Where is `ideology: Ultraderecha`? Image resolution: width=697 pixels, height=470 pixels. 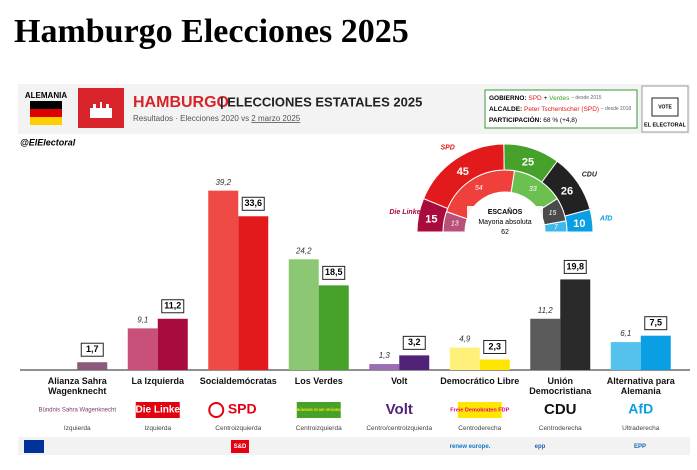
ideology: Ultraderecha is located at coordinates (641, 428).